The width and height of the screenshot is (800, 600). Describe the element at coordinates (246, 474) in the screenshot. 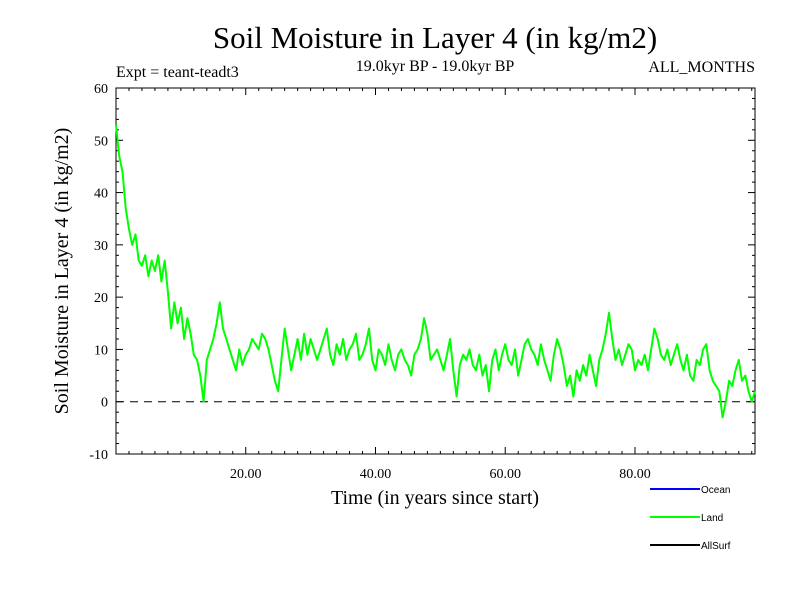

I see `x-tick-label: 20.00` at that location.